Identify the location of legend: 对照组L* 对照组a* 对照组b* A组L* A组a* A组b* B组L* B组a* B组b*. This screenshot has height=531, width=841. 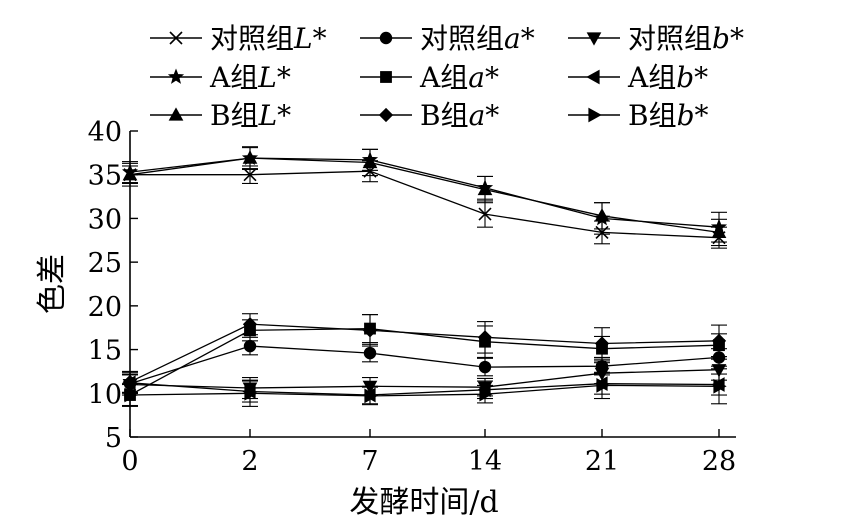
(447, 77).